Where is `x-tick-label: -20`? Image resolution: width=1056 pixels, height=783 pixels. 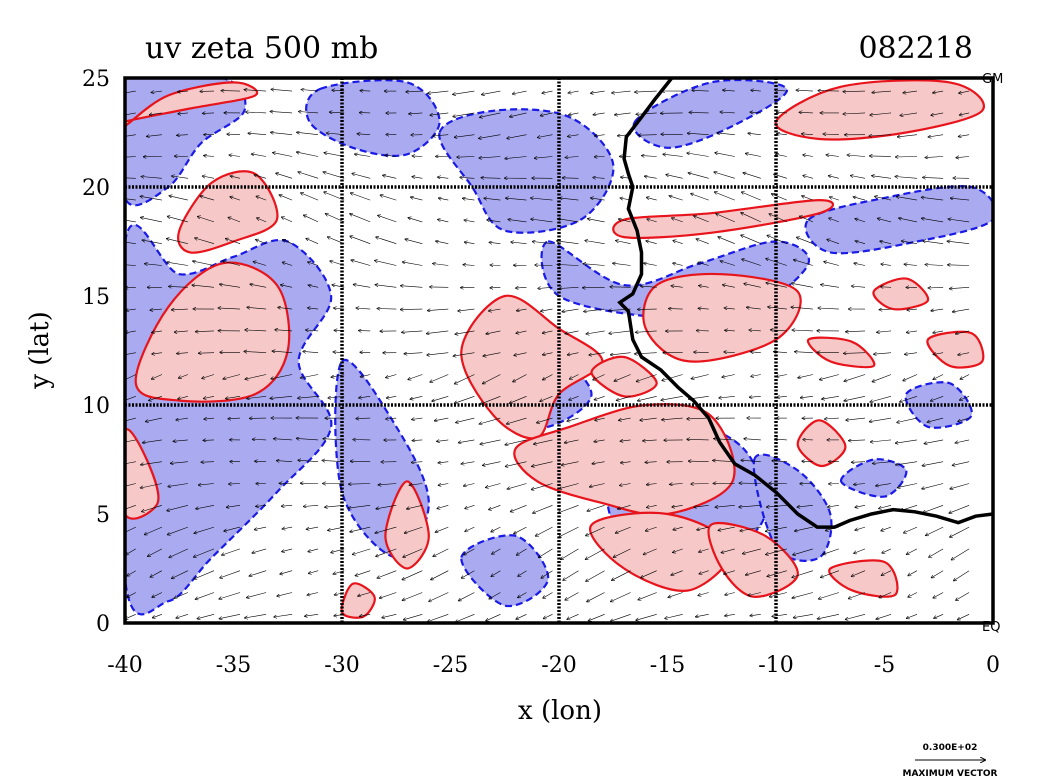 x-tick-label: -20 is located at coordinates (558, 665).